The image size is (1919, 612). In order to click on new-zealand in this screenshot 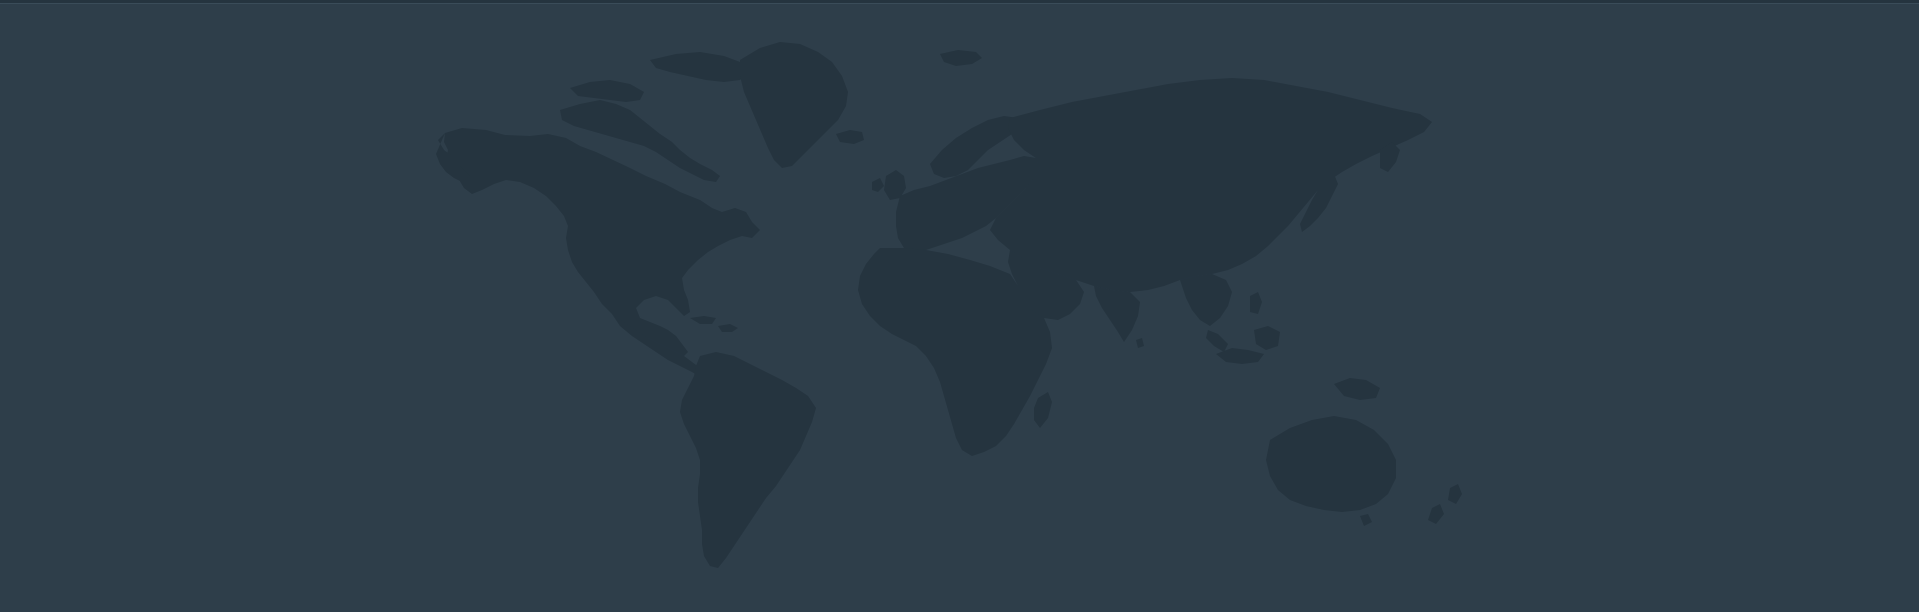, I will do `click(1455, 494)`.